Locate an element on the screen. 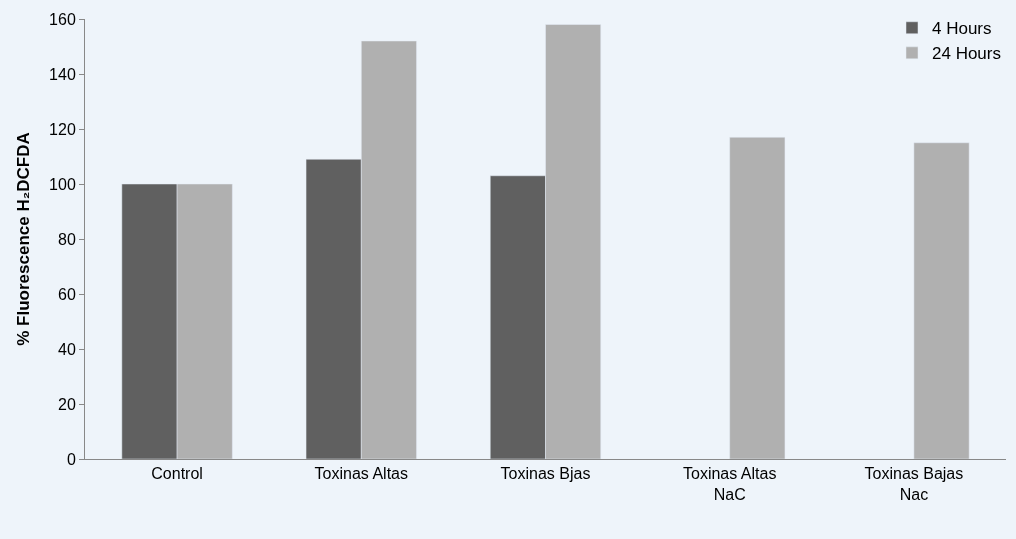 Image resolution: width=1016 pixels, height=539 pixels. x-tick-label: Control is located at coordinates (177, 474).